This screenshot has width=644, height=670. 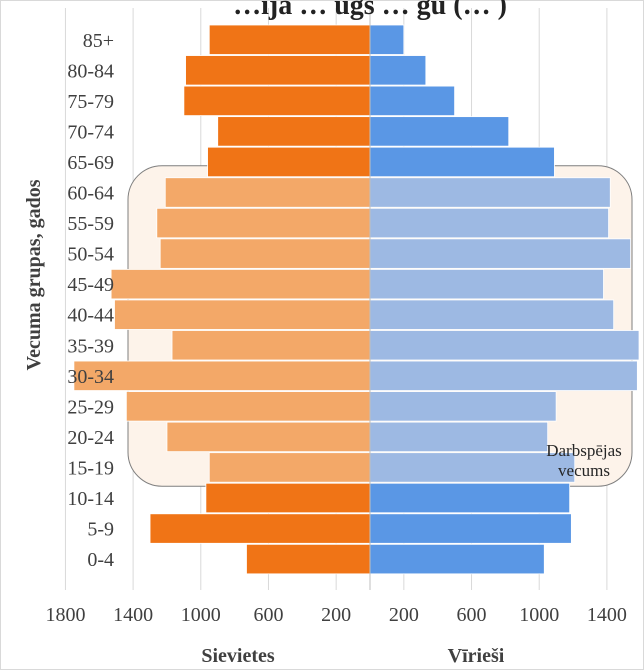 I want to click on ytick-label-10-14: 10-14, so click(x=90, y=499).